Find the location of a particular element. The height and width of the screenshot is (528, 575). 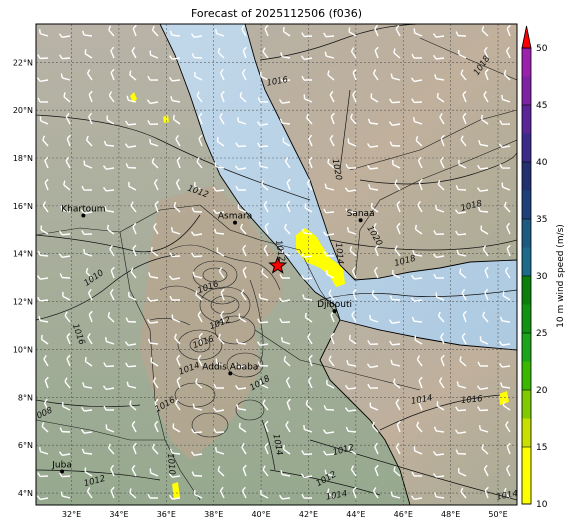

isobar-label: 1016 is located at coordinates (278, 82).